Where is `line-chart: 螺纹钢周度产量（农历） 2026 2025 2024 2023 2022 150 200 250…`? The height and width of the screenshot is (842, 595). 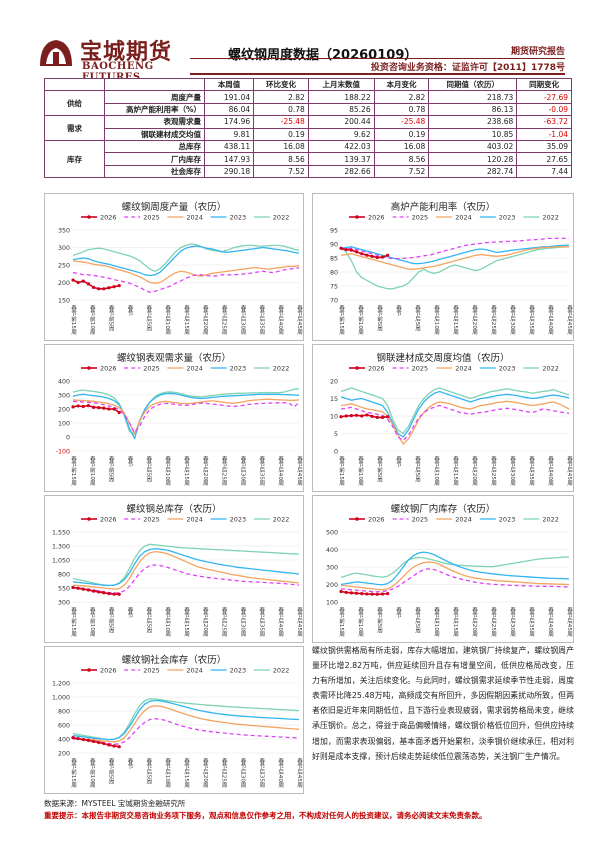
line-chart: 螺纹钢周度产量（农历） 2026 2025 2024 2023 2022 150 200 250… is located at coordinates (174, 267).